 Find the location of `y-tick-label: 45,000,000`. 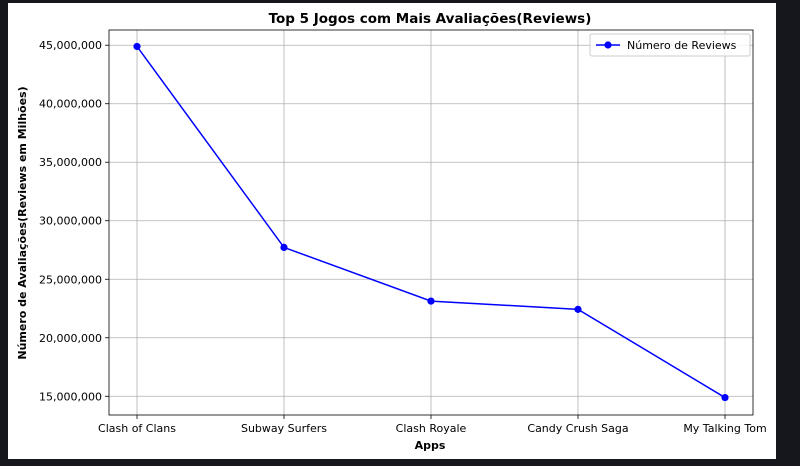

y-tick-label: 45,000,000 is located at coordinates (70, 45).